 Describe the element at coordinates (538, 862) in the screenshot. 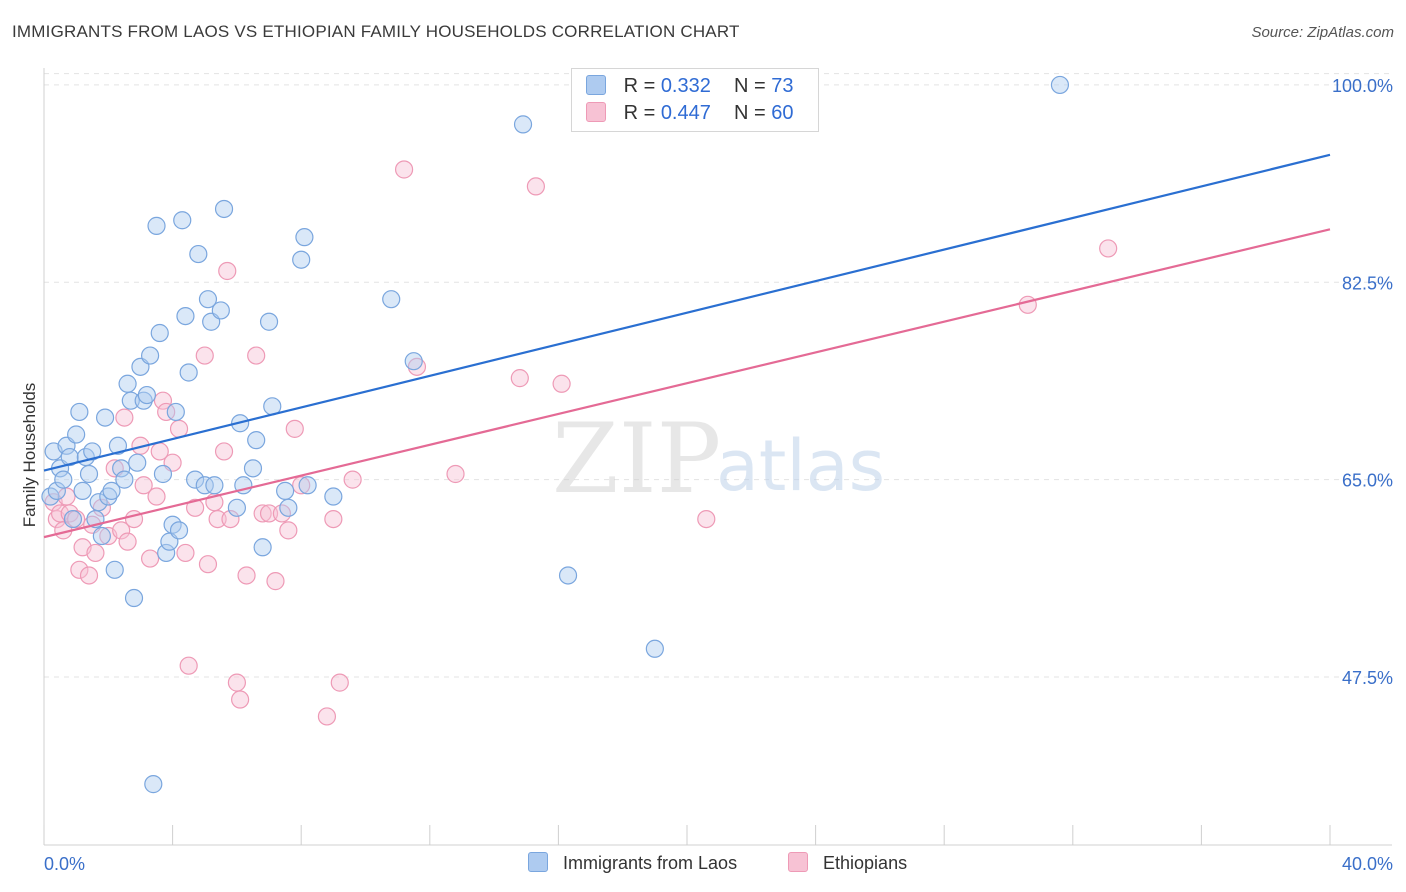

I see `laos-legend-swatch` at that location.